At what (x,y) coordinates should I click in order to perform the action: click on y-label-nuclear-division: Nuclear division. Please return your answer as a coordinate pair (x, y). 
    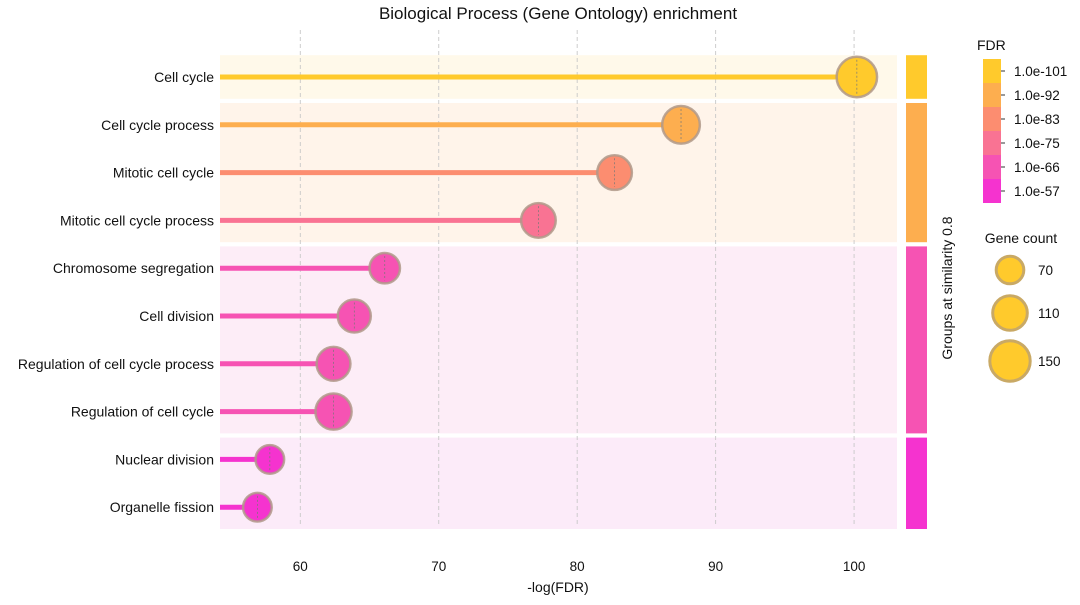
    Looking at the image, I should click on (164, 459).